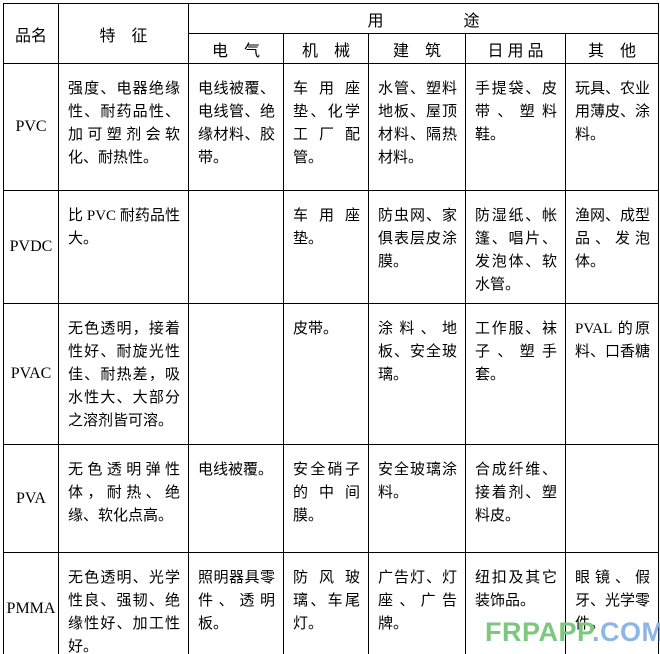 The height and width of the screenshot is (654, 660). I want to click on use-mechanical-pvdc: 车用座垫。, so click(326, 247).